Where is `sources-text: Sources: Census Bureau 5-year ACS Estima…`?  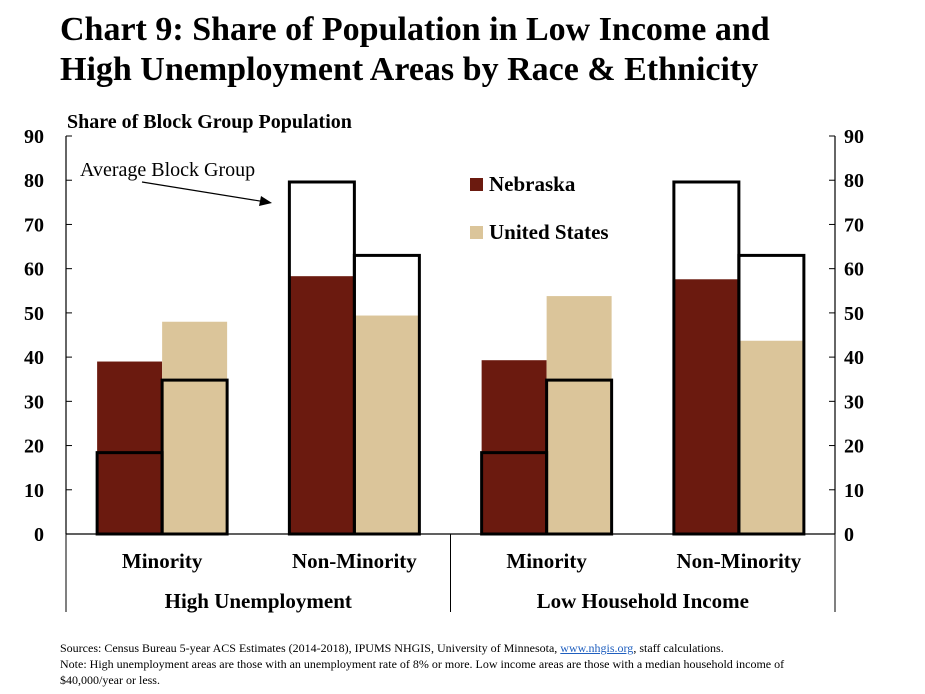 sources-text: Sources: Census Bureau 5-year ACS Estima… is located at coordinates (310, 648).